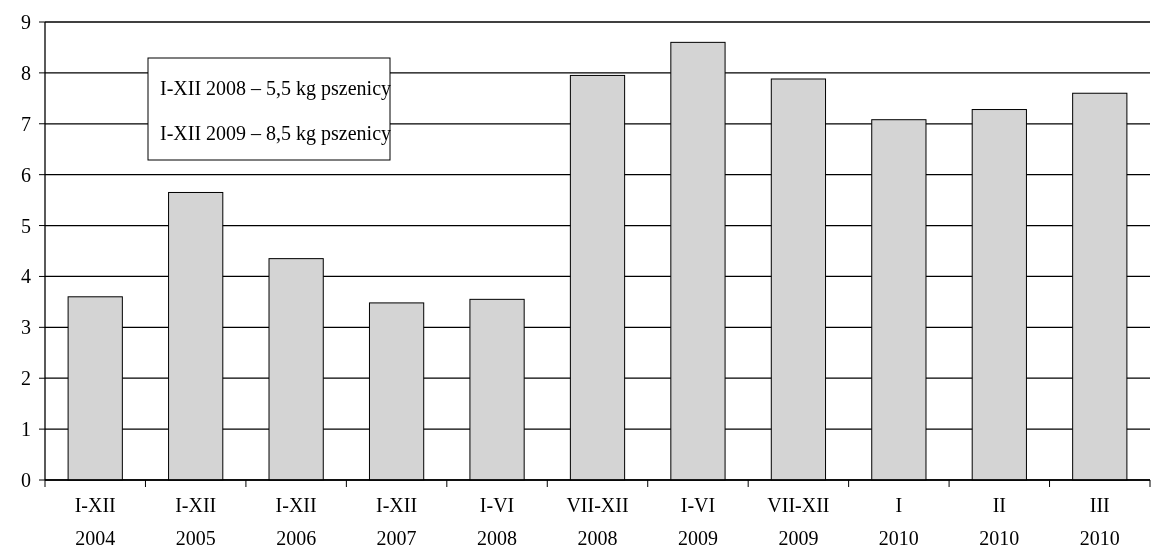 Image resolution: width=1156 pixels, height=558 pixels. I want to click on x-tick-label: I-XII 2005, so click(196, 521).